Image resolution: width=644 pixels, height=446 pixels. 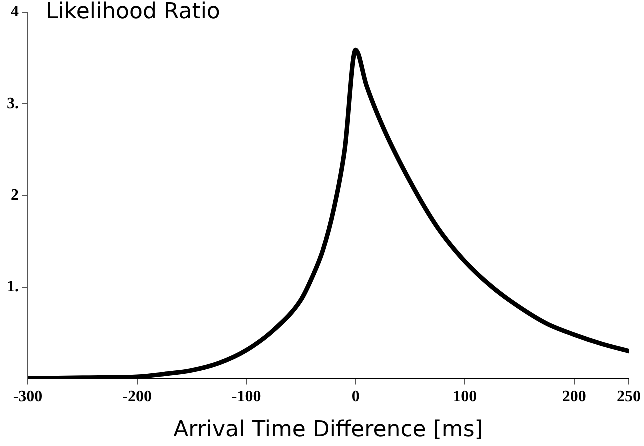 What do you see at coordinates (247, 397) in the screenshot?
I see `x-tick-label: -100` at bounding box center [247, 397].